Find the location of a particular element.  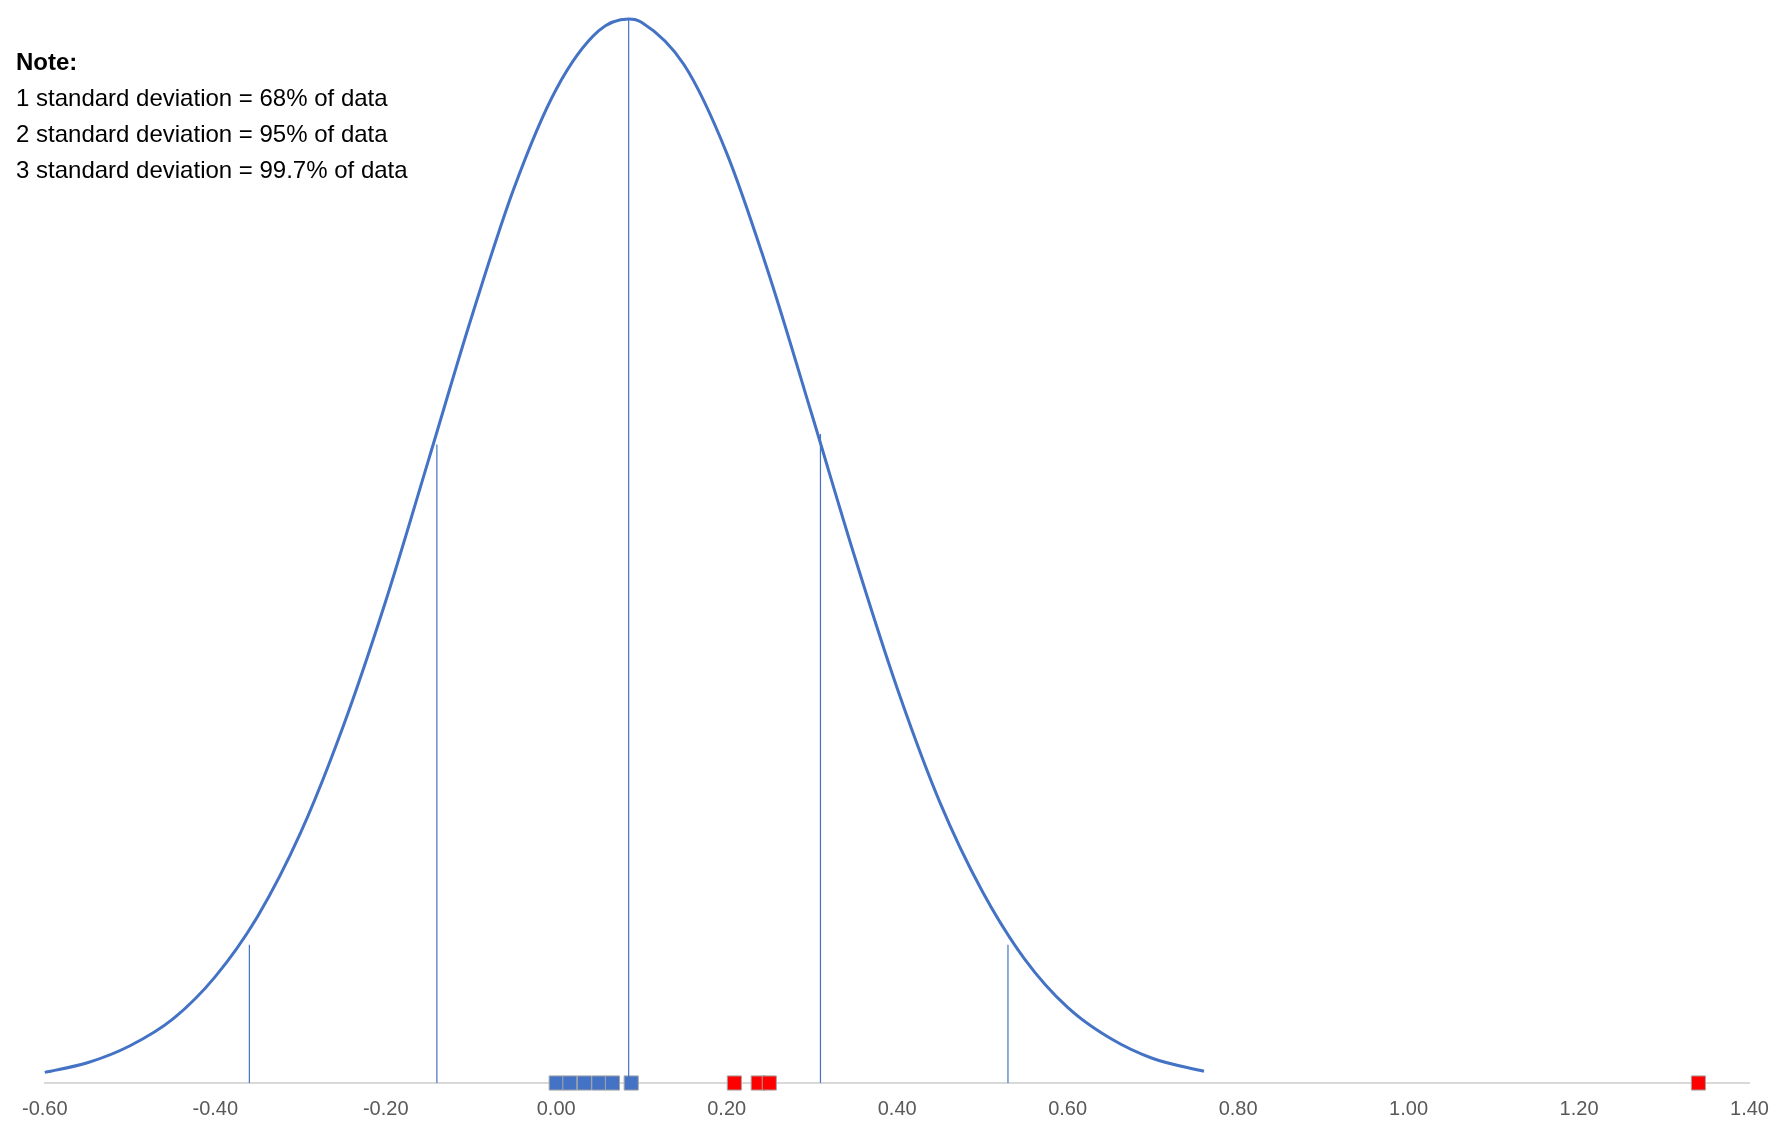

x-tick-label: -0.60 is located at coordinates (45, 1107).